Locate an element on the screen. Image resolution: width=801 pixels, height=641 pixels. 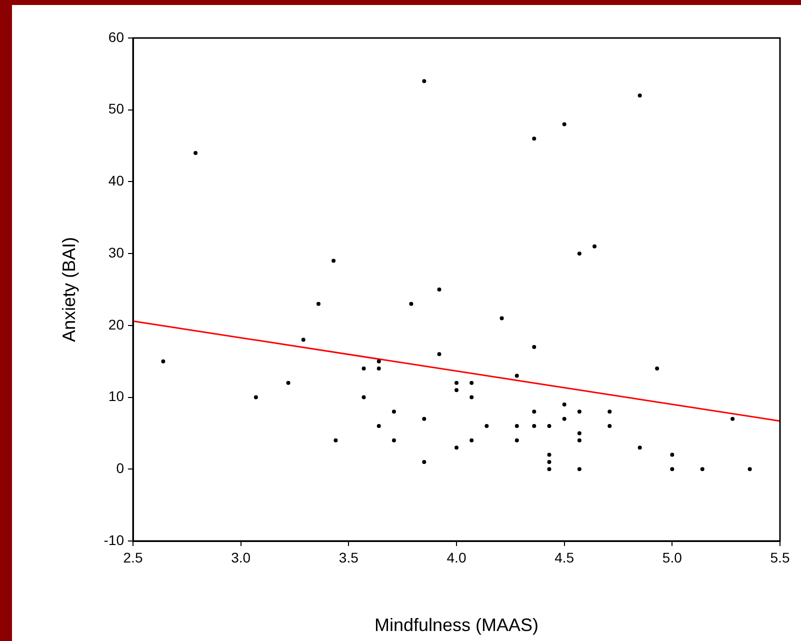
x-axis-title: Mindfulness (MAAS) is located at coordinates (456, 625).